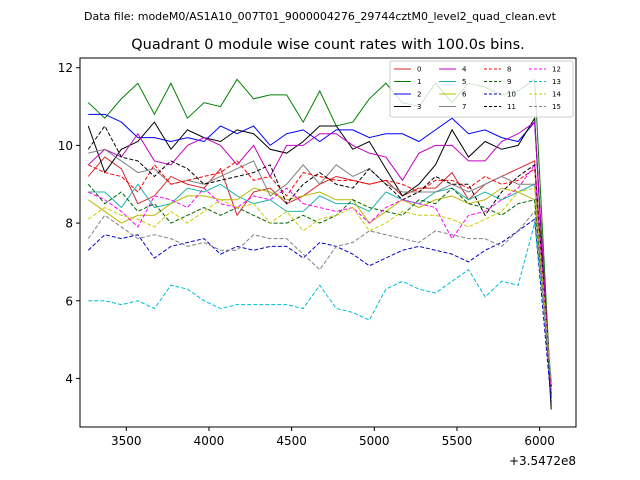 The width and height of the screenshot is (640, 480). What do you see at coordinates (126, 441) in the screenshot?
I see `x-tick-label: 3500` at bounding box center [126, 441].